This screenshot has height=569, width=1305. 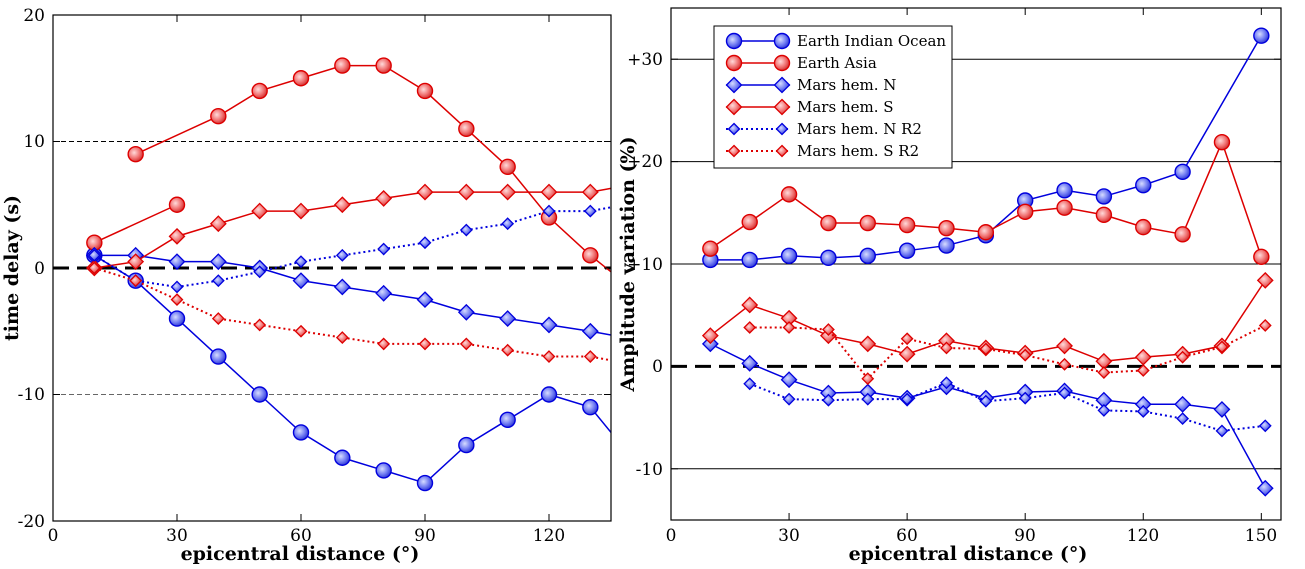 What do you see at coordinates (645, 265) in the screenshot?
I see `y-tick-label: +10` at bounding box center [645, 265].